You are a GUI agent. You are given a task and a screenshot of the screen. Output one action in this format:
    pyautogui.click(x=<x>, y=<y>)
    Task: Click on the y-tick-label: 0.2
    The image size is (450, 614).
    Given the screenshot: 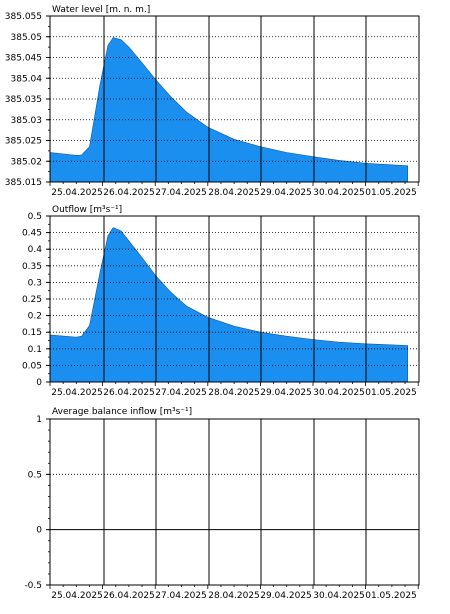 What is the action you would take?
    pyautogui.click(x=35, y=317)
    